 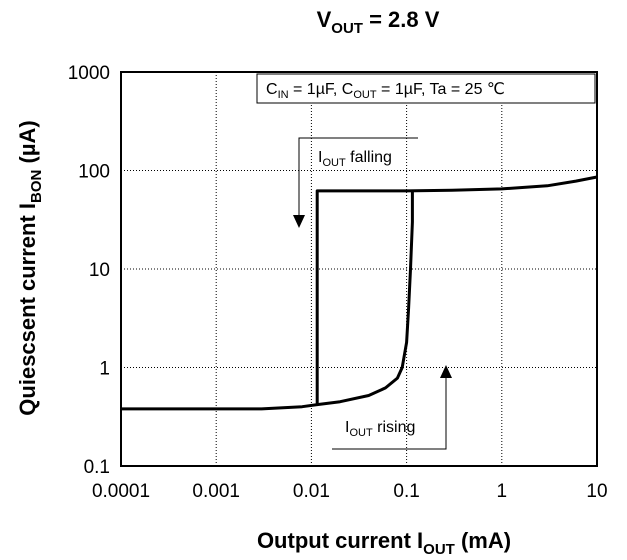 What do you see at coordinates (406, 491) in the screenshot?
I see `x-tick-label: 0.1` at bounding box center [406, 491].